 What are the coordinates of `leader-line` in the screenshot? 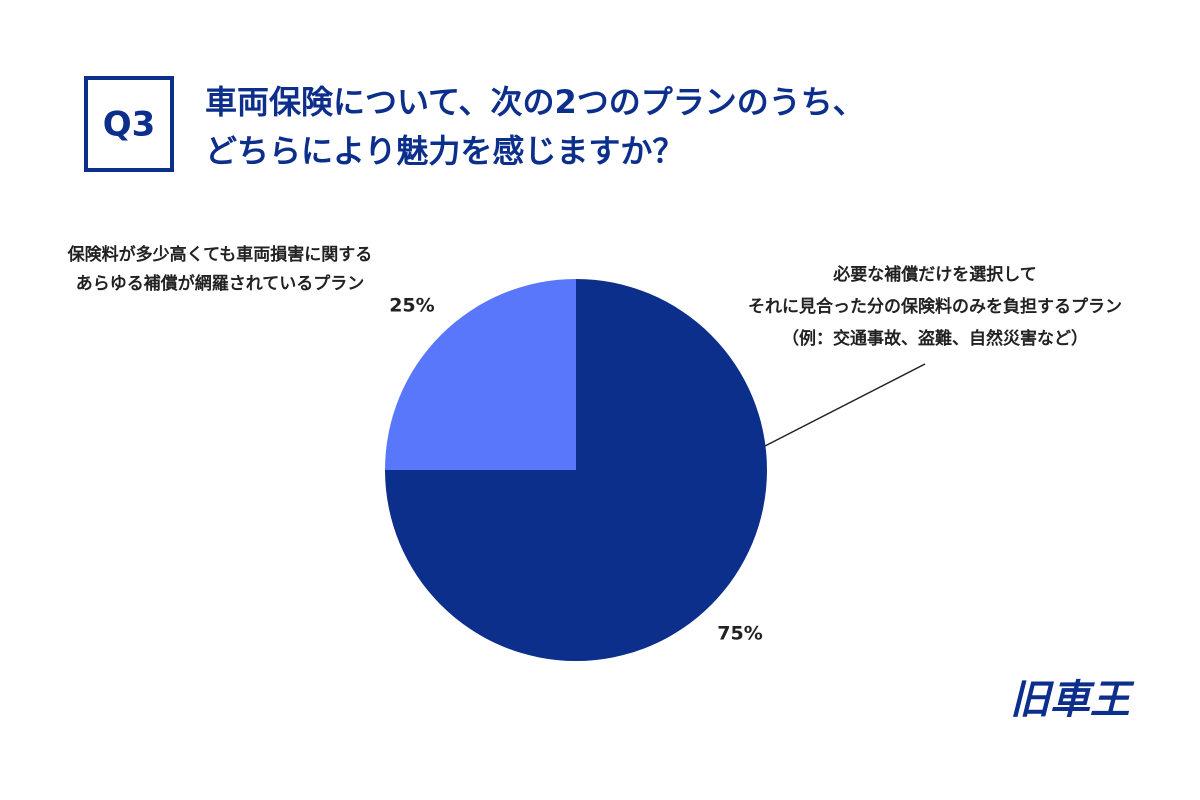 It's located at (845, 405).